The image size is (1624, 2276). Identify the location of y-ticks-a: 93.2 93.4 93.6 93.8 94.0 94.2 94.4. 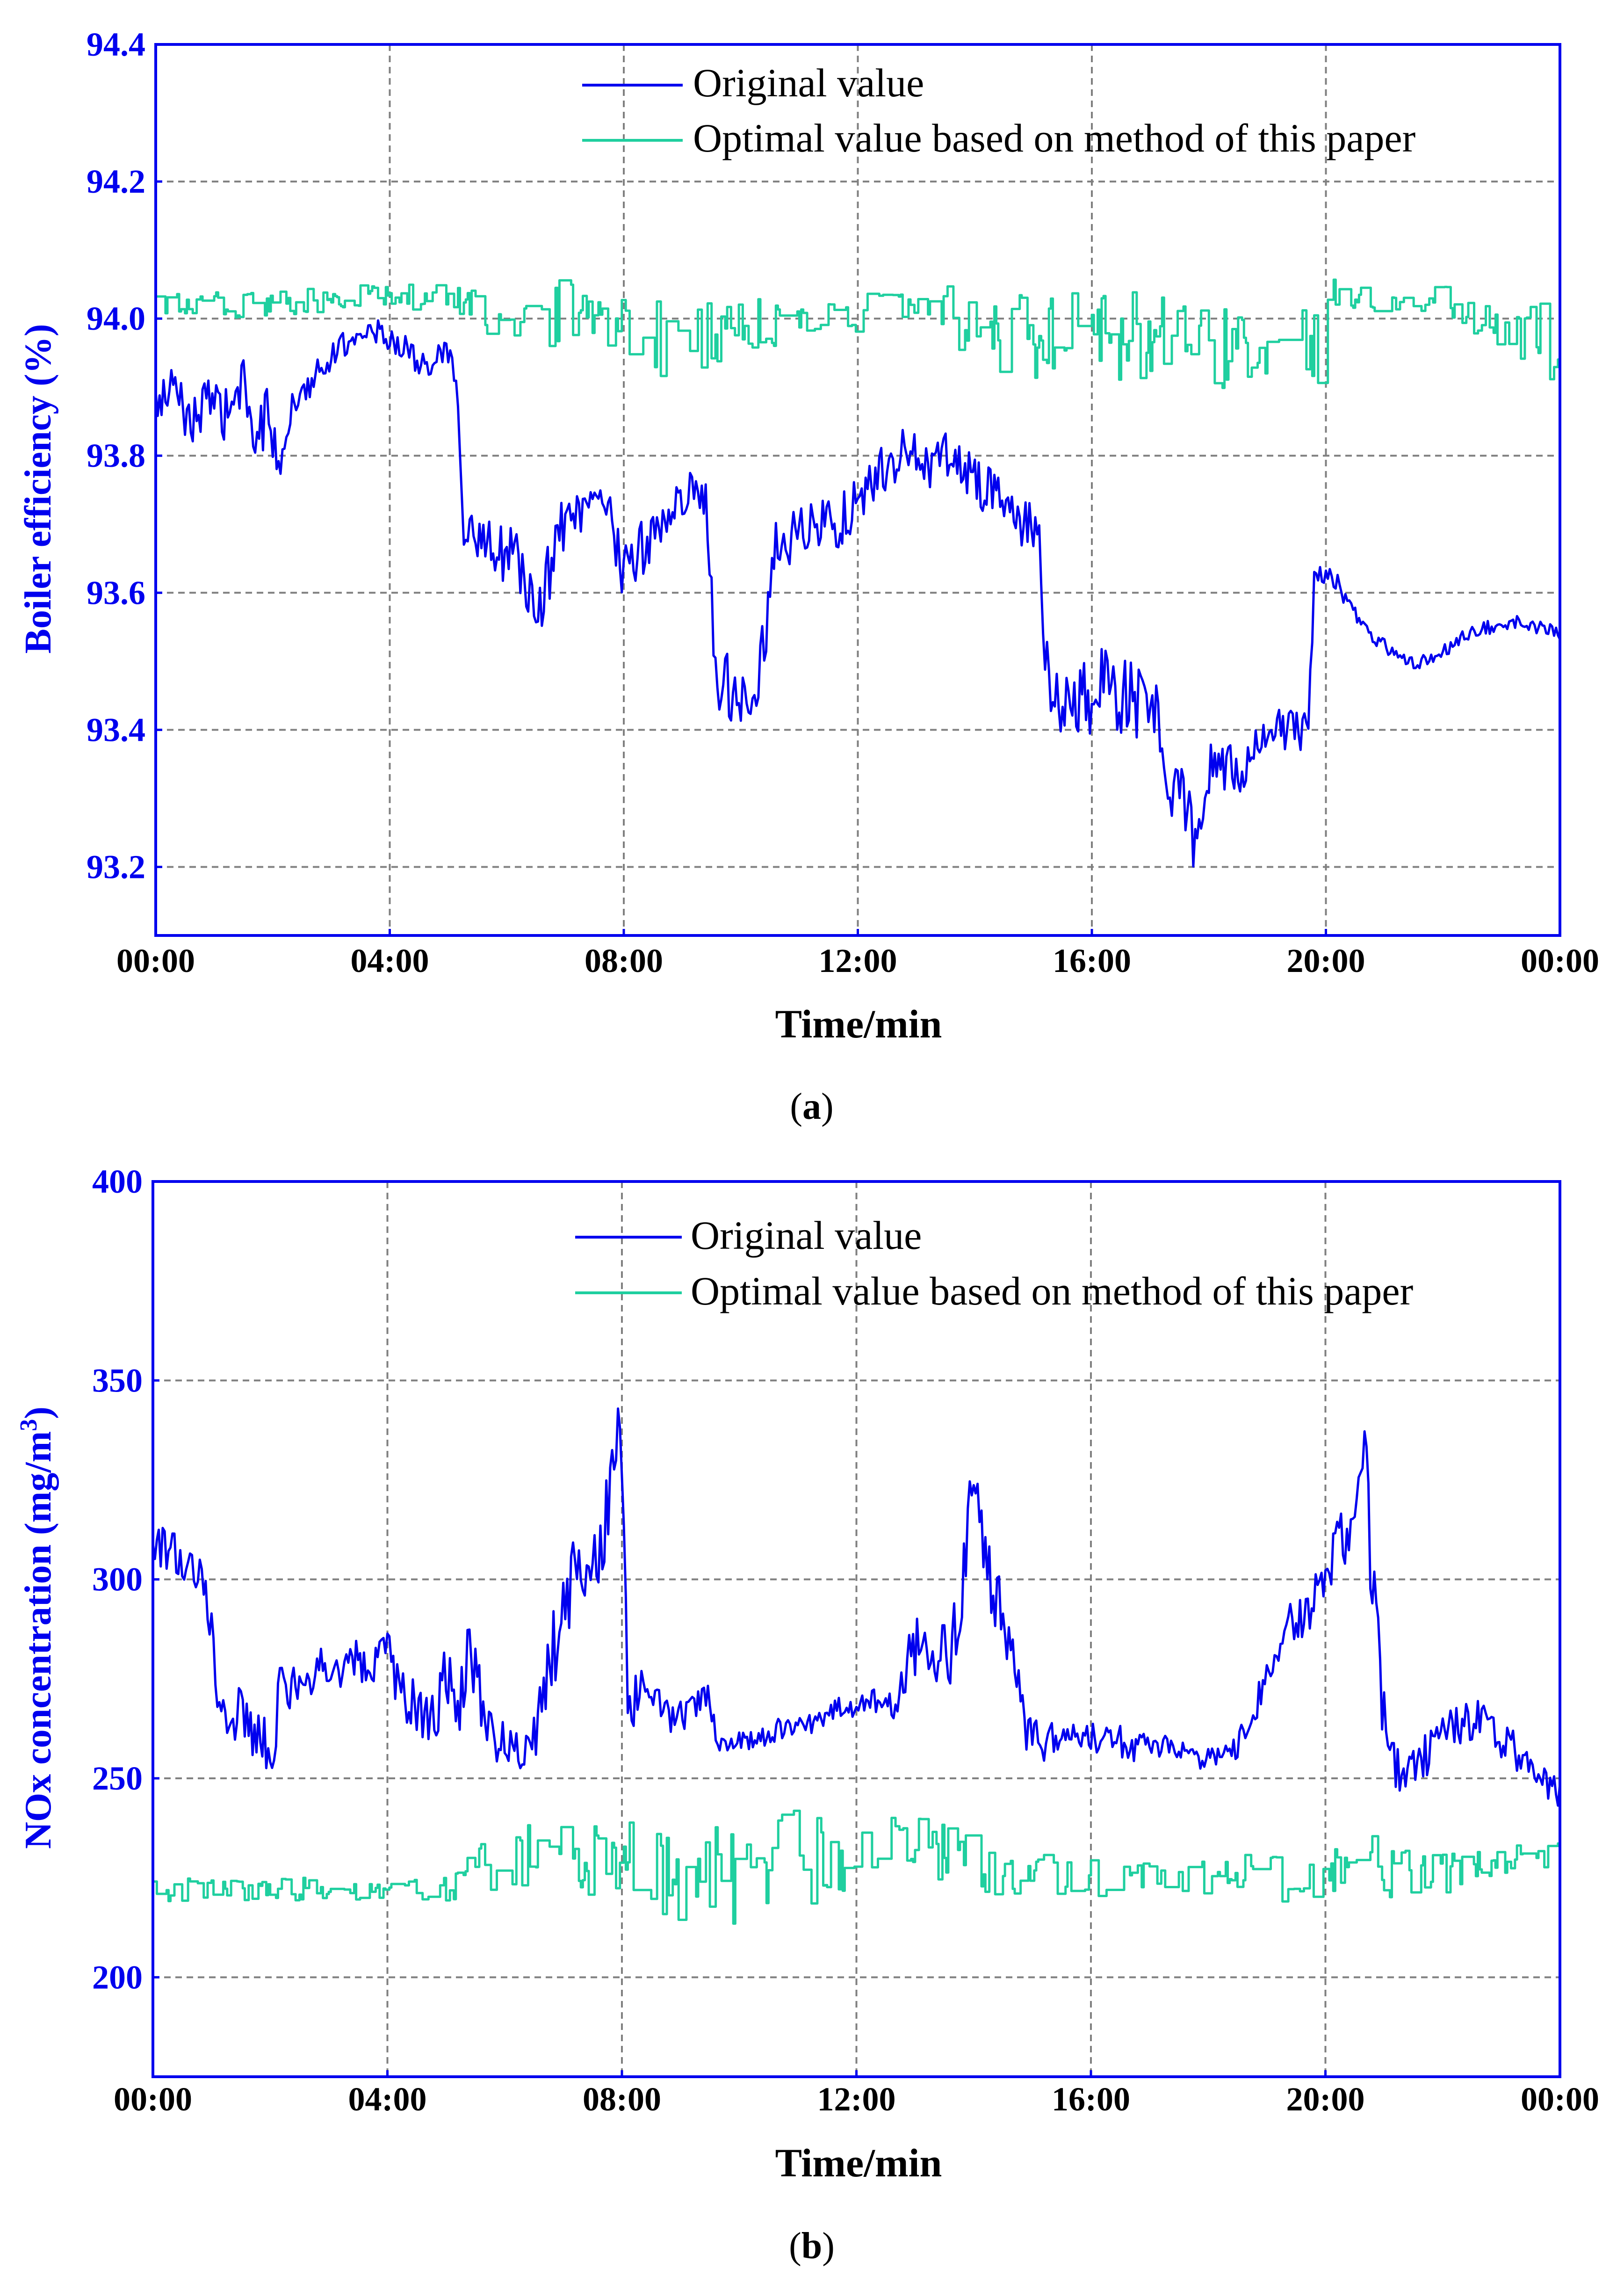
(124, 456).